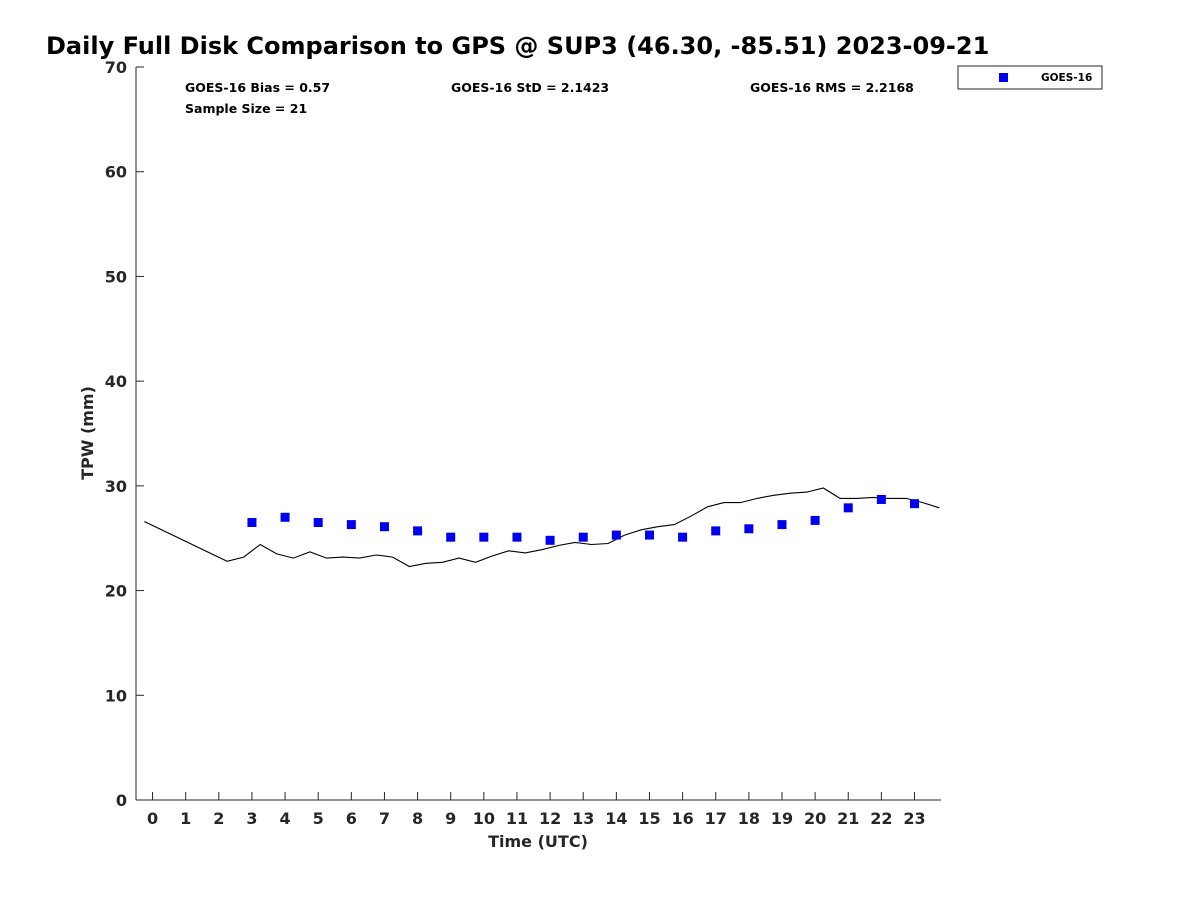 The height and width of the screenshot is (900, 1200). Describe the element at coordinates (538, 841) in the screenshot. I see `x-axis-label: Time (UTC)` at that location.